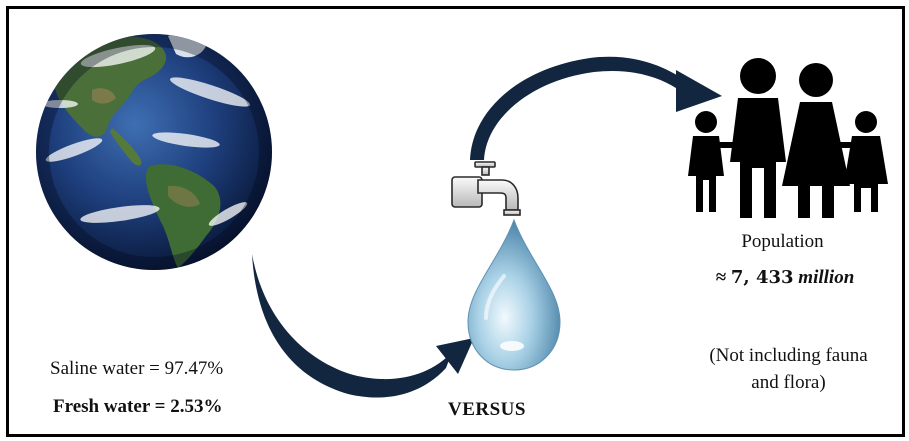  I want to click on population-unit: million, so click(826, 277).